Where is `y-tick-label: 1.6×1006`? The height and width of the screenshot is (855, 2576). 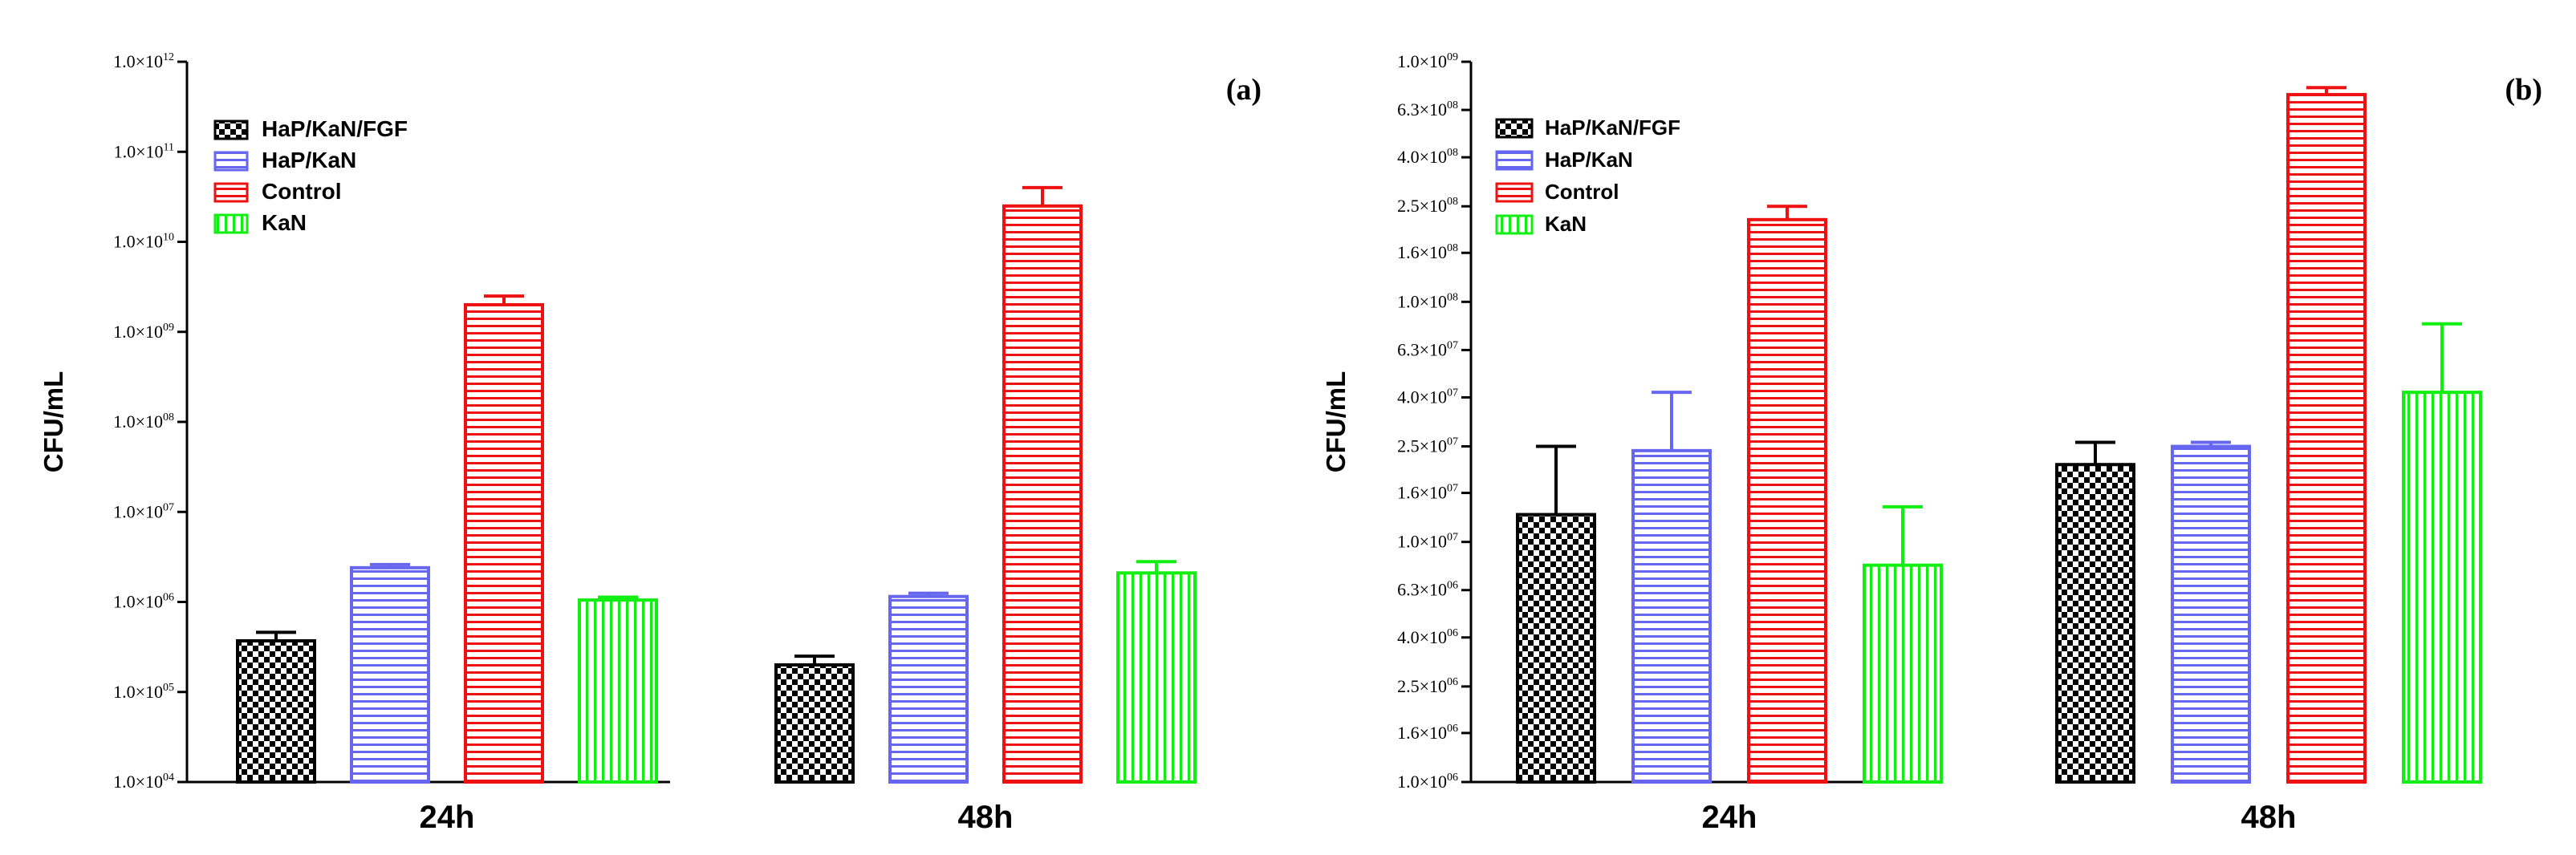 y-tick-label: 1.6×1006 is located at coordinates (1427, 733).